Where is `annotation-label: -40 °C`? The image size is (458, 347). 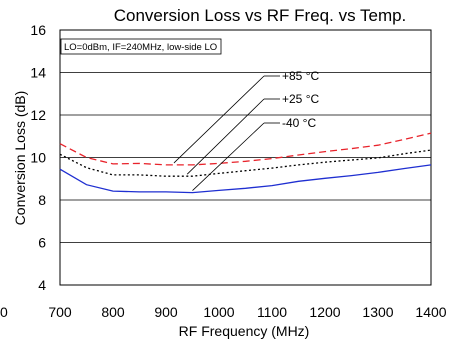 annotation-label: -40 °C is located at coordinates (299, 123).